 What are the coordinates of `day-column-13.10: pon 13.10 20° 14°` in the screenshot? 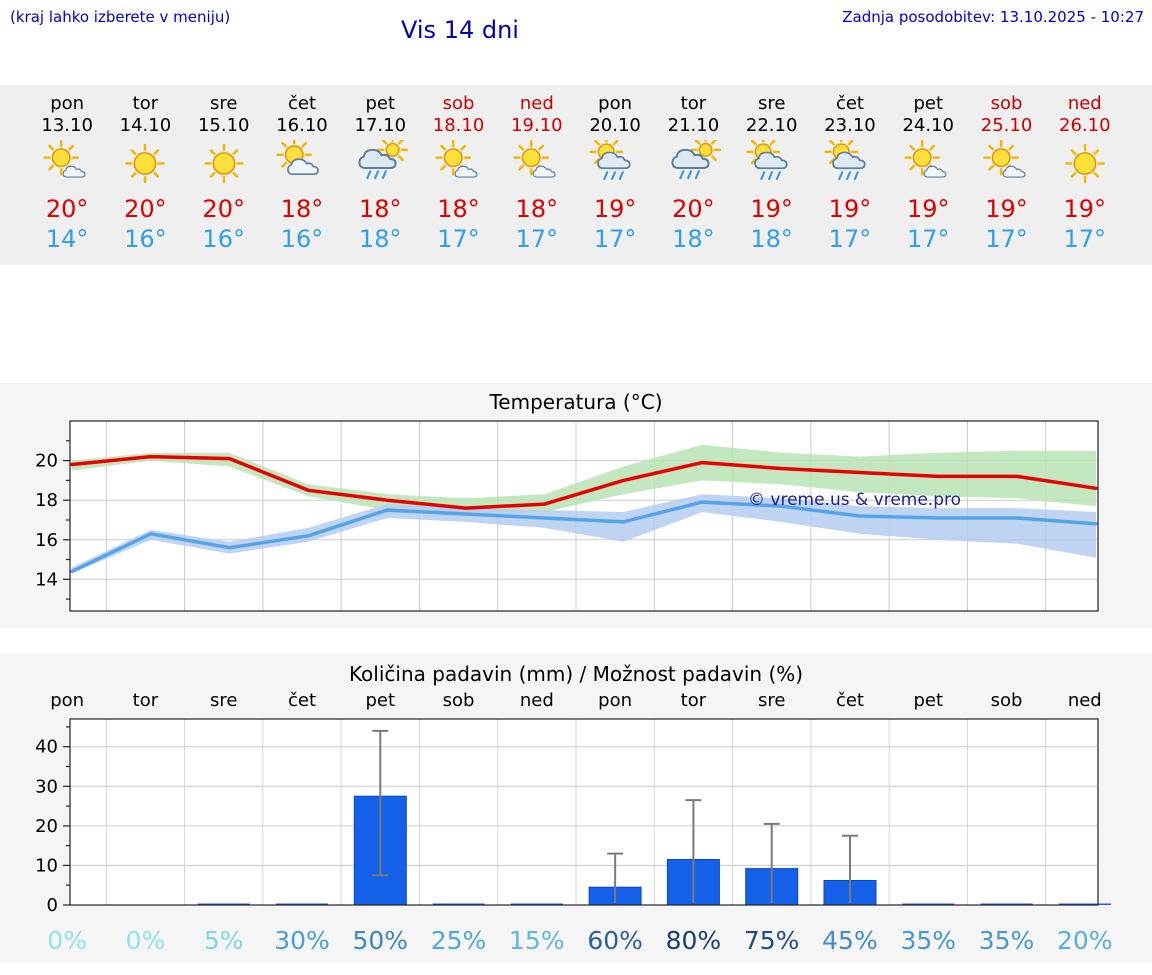 It's located at (67, 179).